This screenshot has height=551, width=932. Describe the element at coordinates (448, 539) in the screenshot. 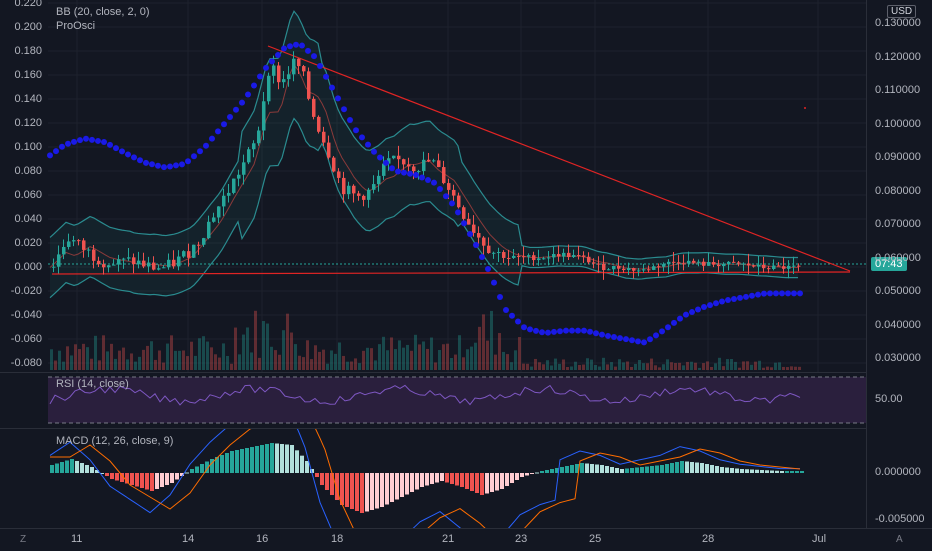

I see `time-tick-label: 21` at that location.